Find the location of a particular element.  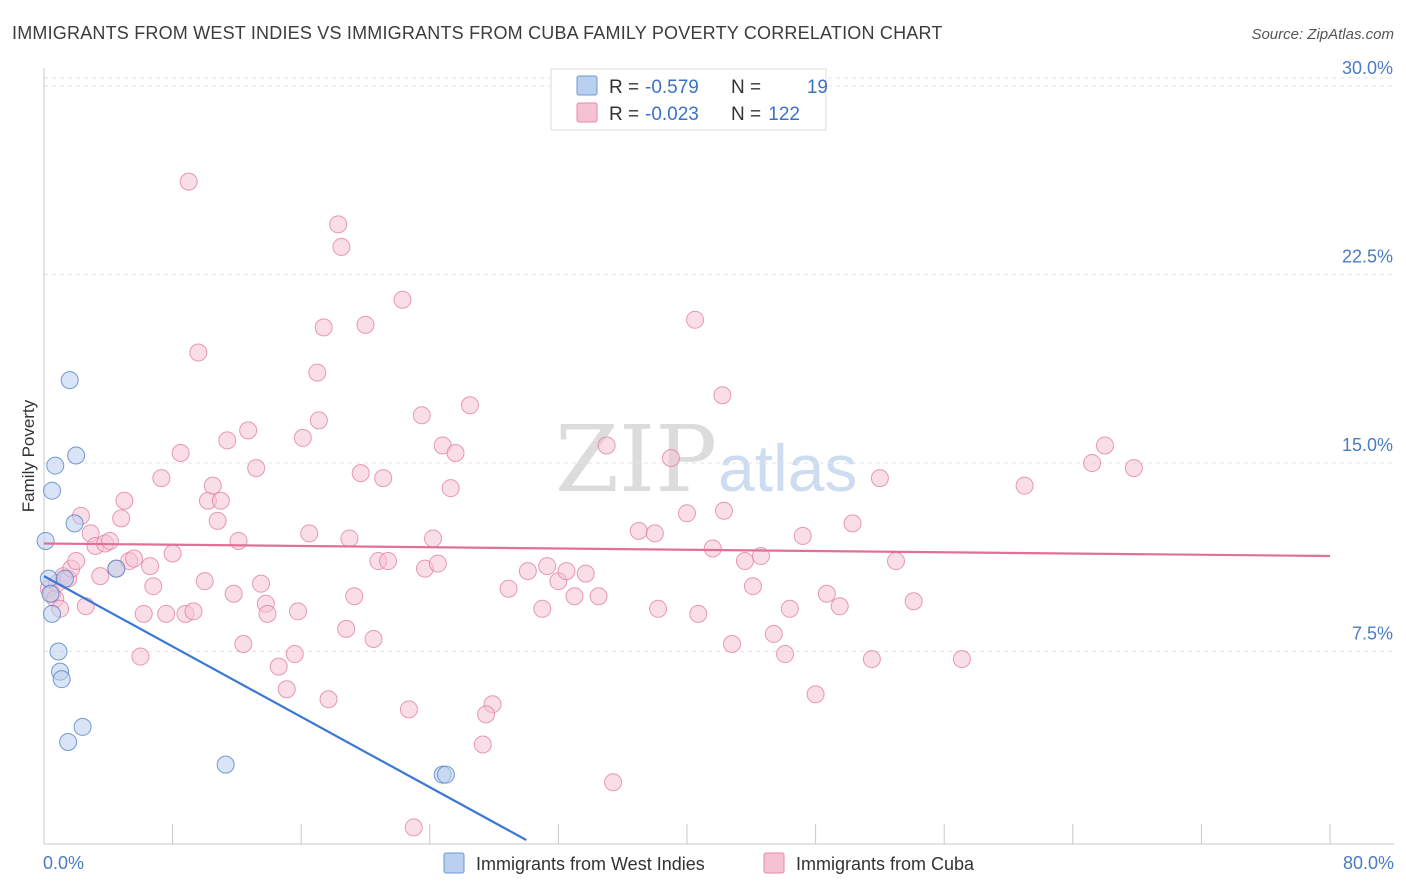

west-indies-trend-line is located at coordinates (285, 708).